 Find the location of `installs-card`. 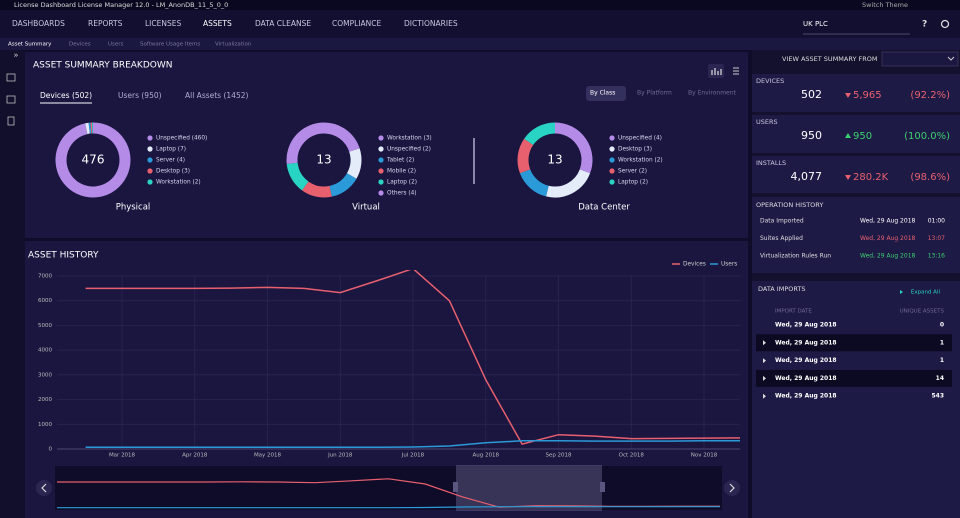

installs-card is located at coordinates (856, 174).